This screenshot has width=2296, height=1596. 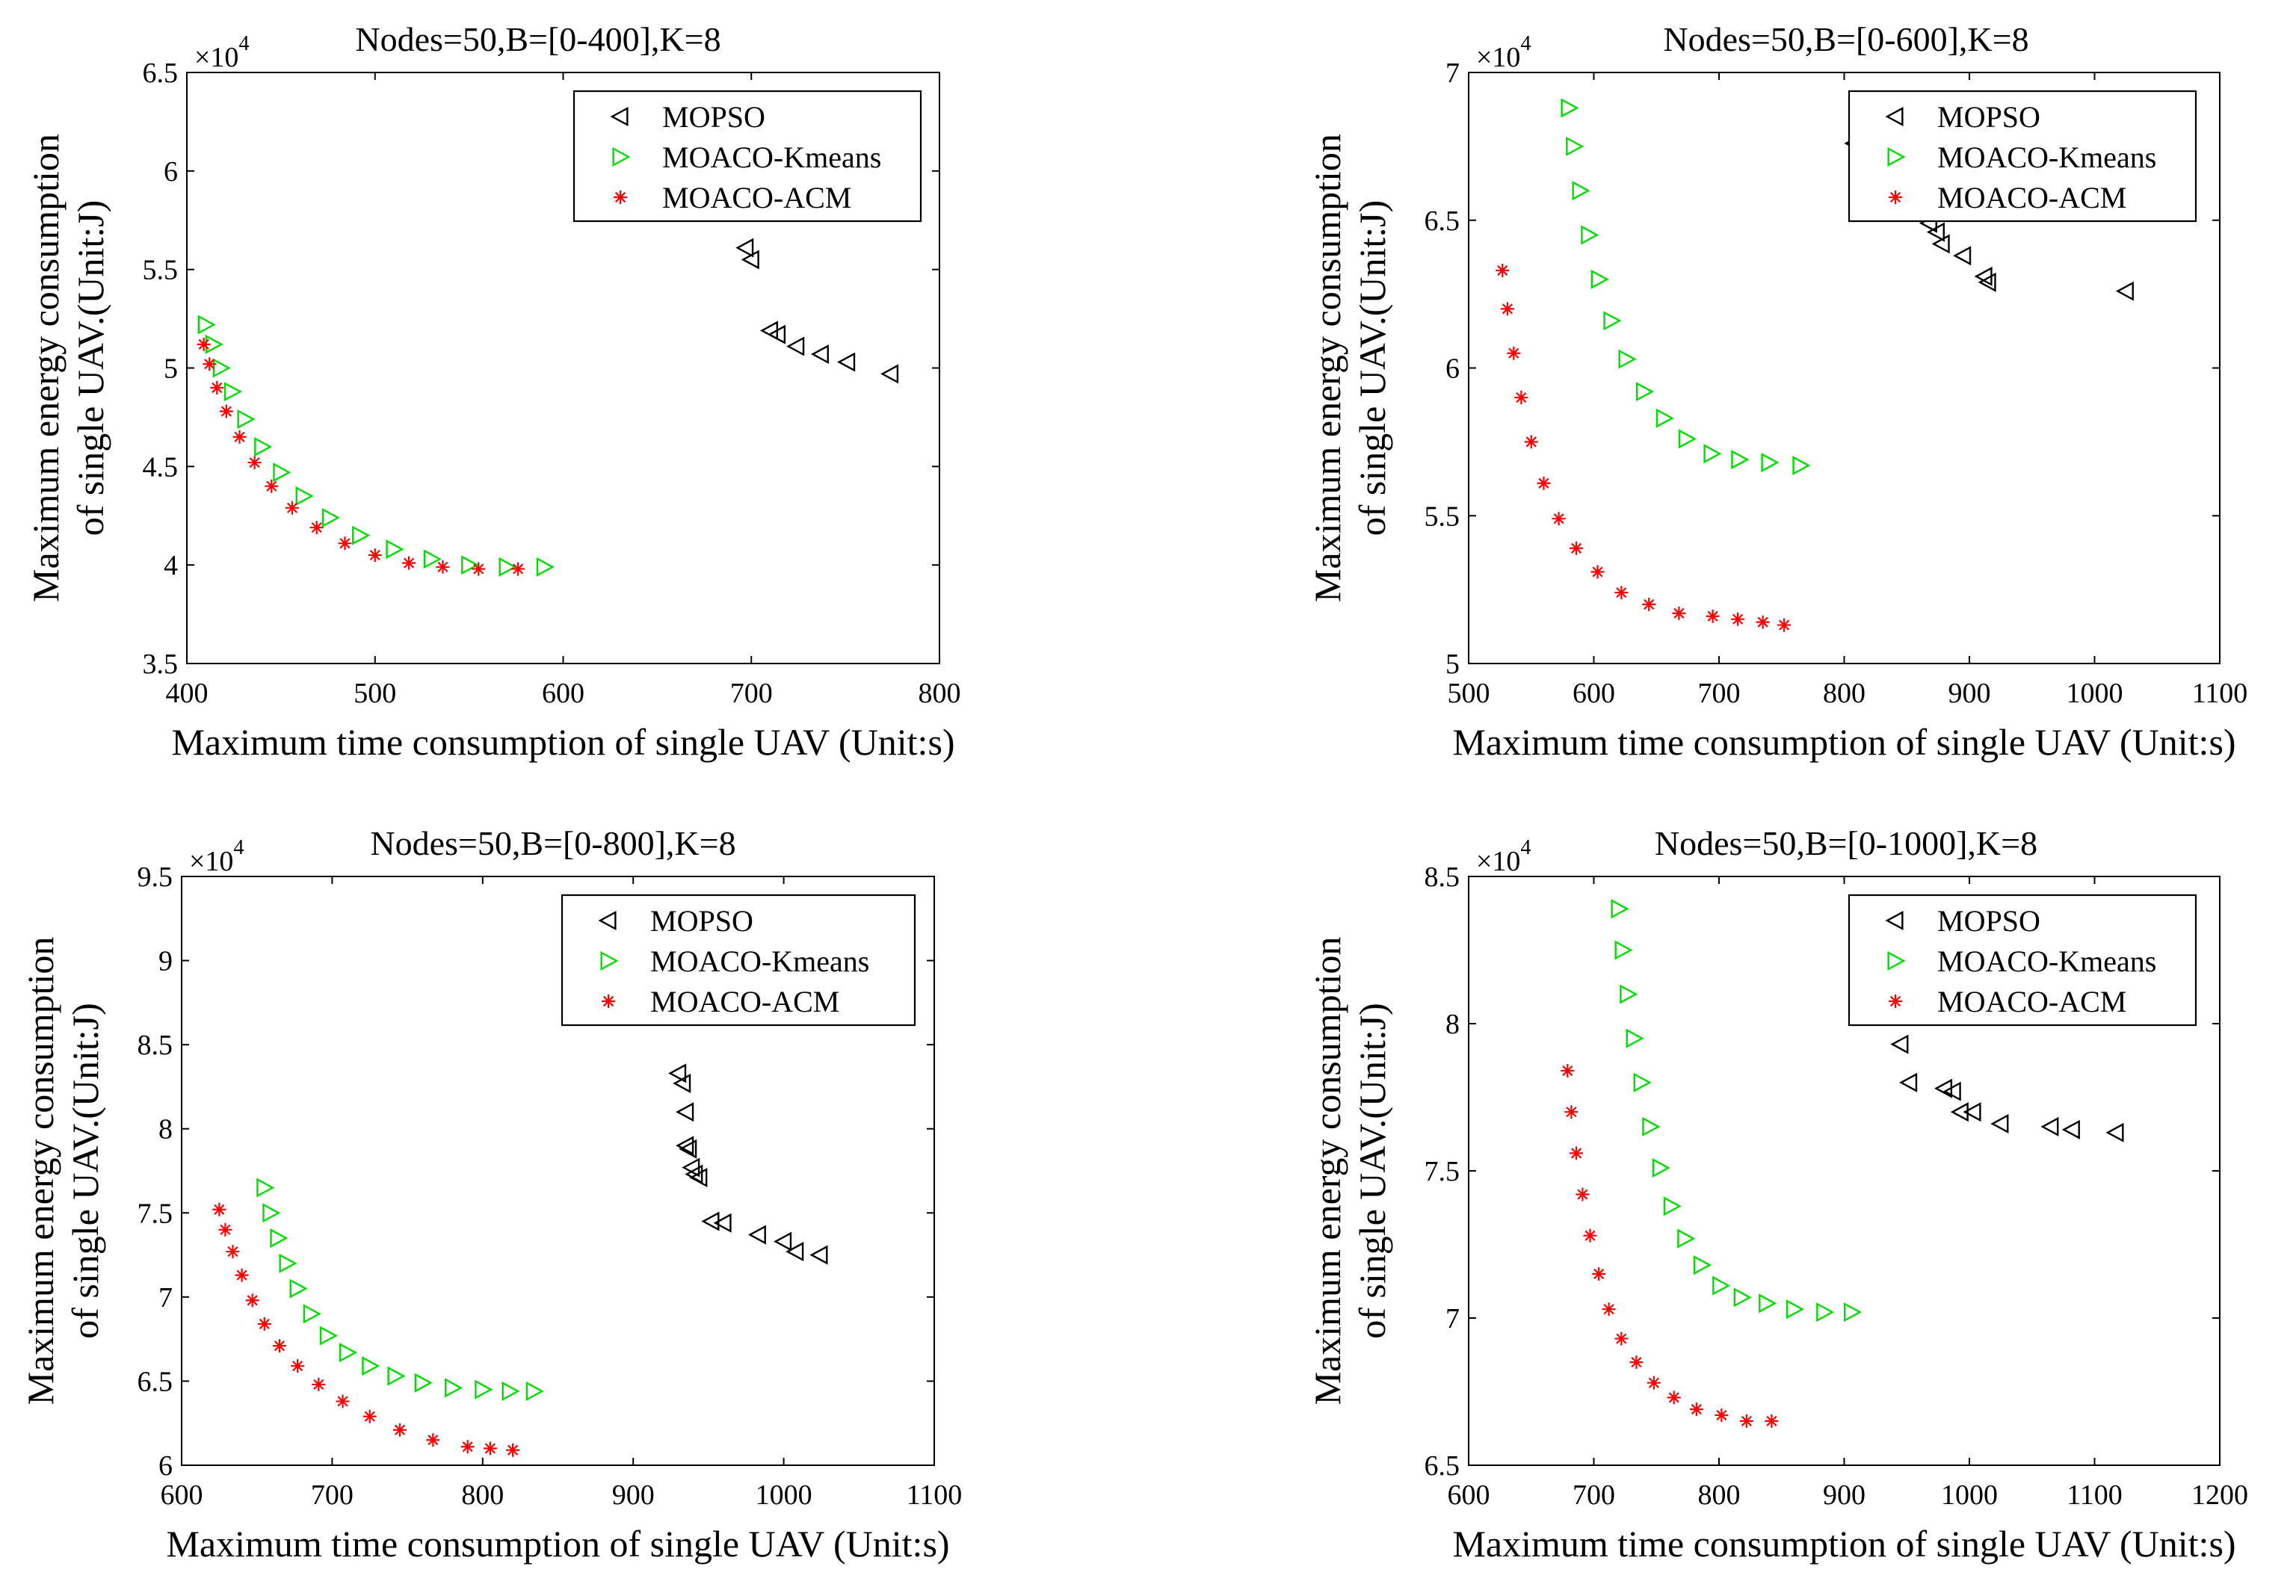 What do you see at coordinates (216, 58) in the screenshot?
I see `y-exponent-base: ×10` at bounding box center [216, 58].